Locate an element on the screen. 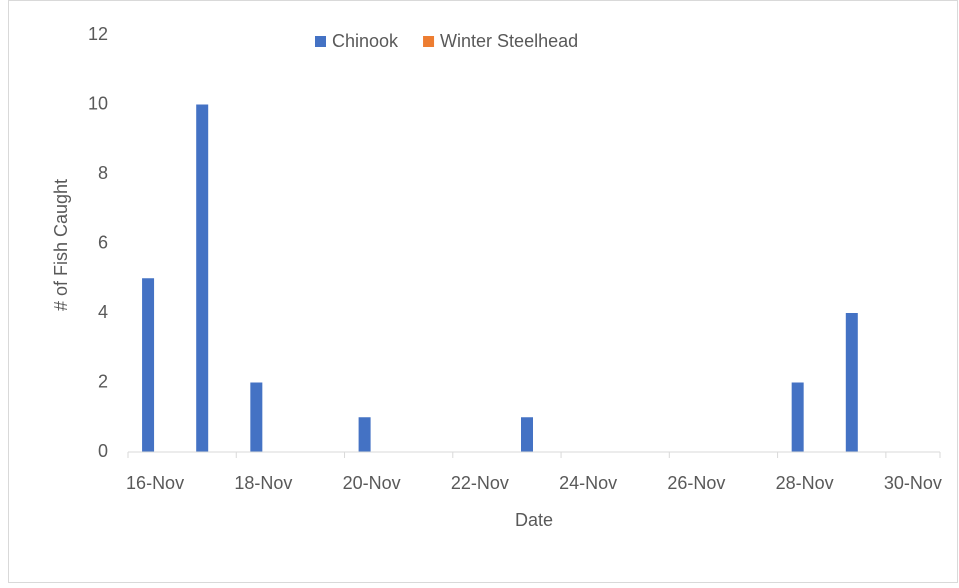 The width and height of the screenshot is (959, 588). x-tick-label: 20-Nov is located at coordinates (372, 483).